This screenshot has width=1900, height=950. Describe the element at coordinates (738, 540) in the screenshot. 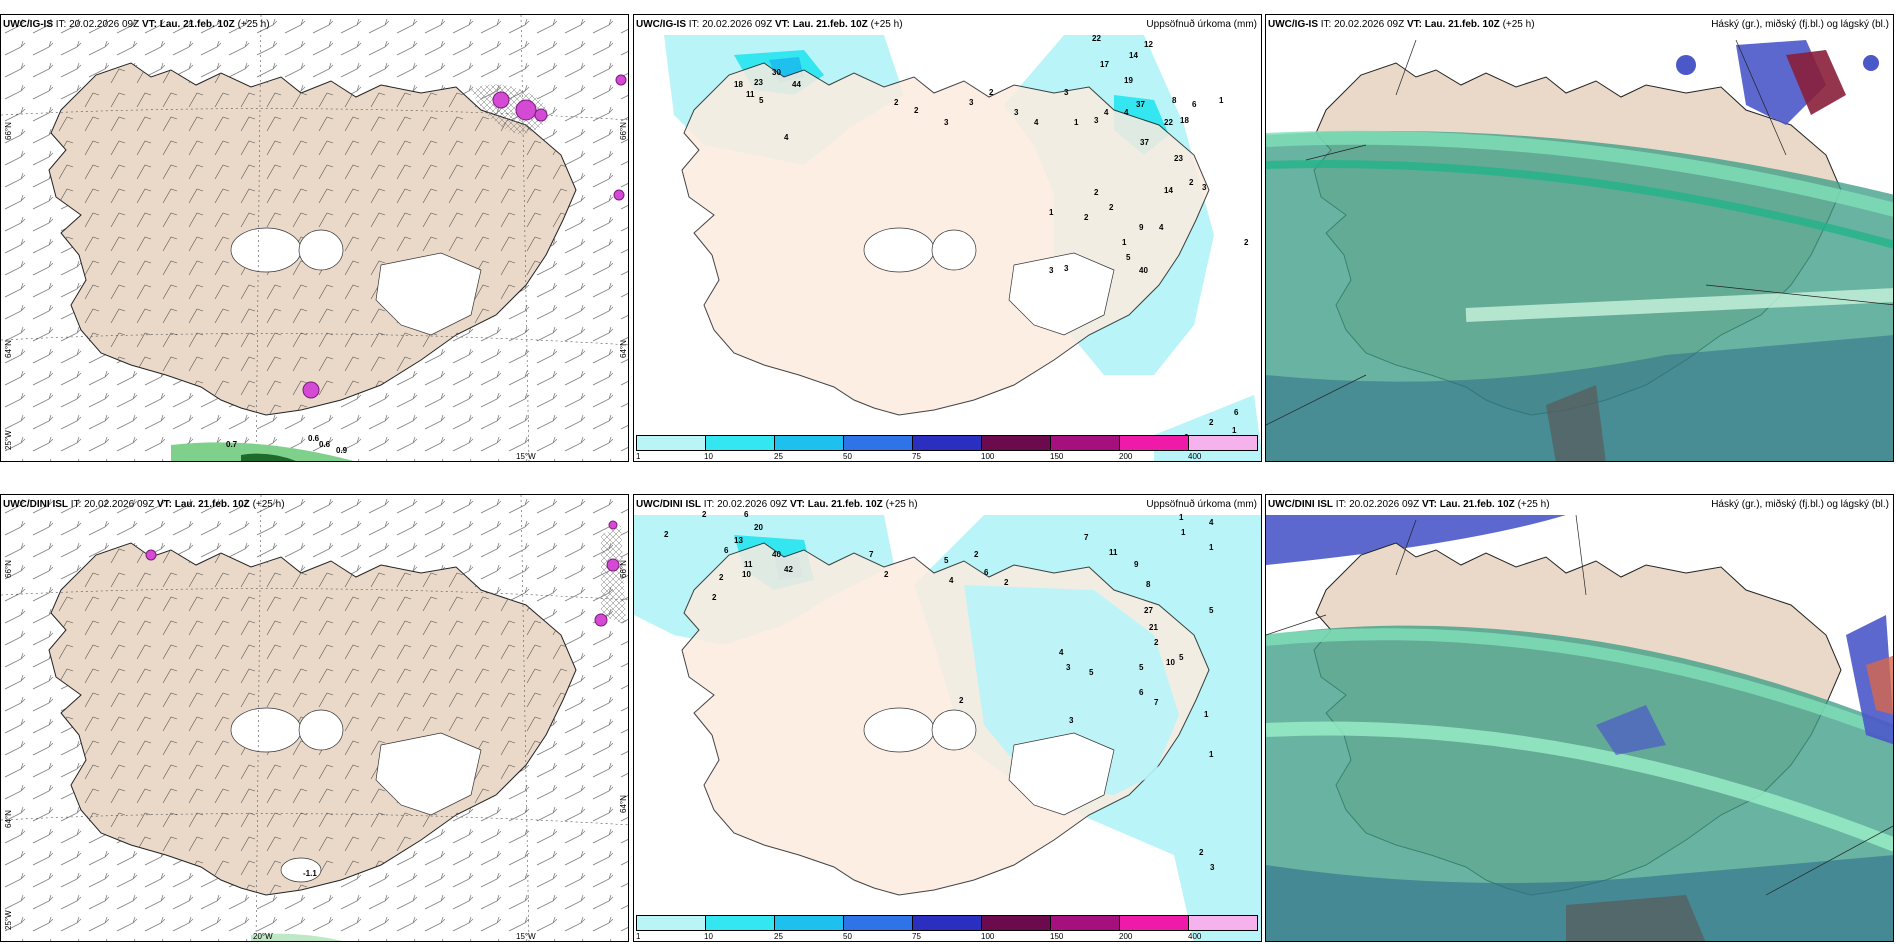

I see `svg-text: 13` at that location.